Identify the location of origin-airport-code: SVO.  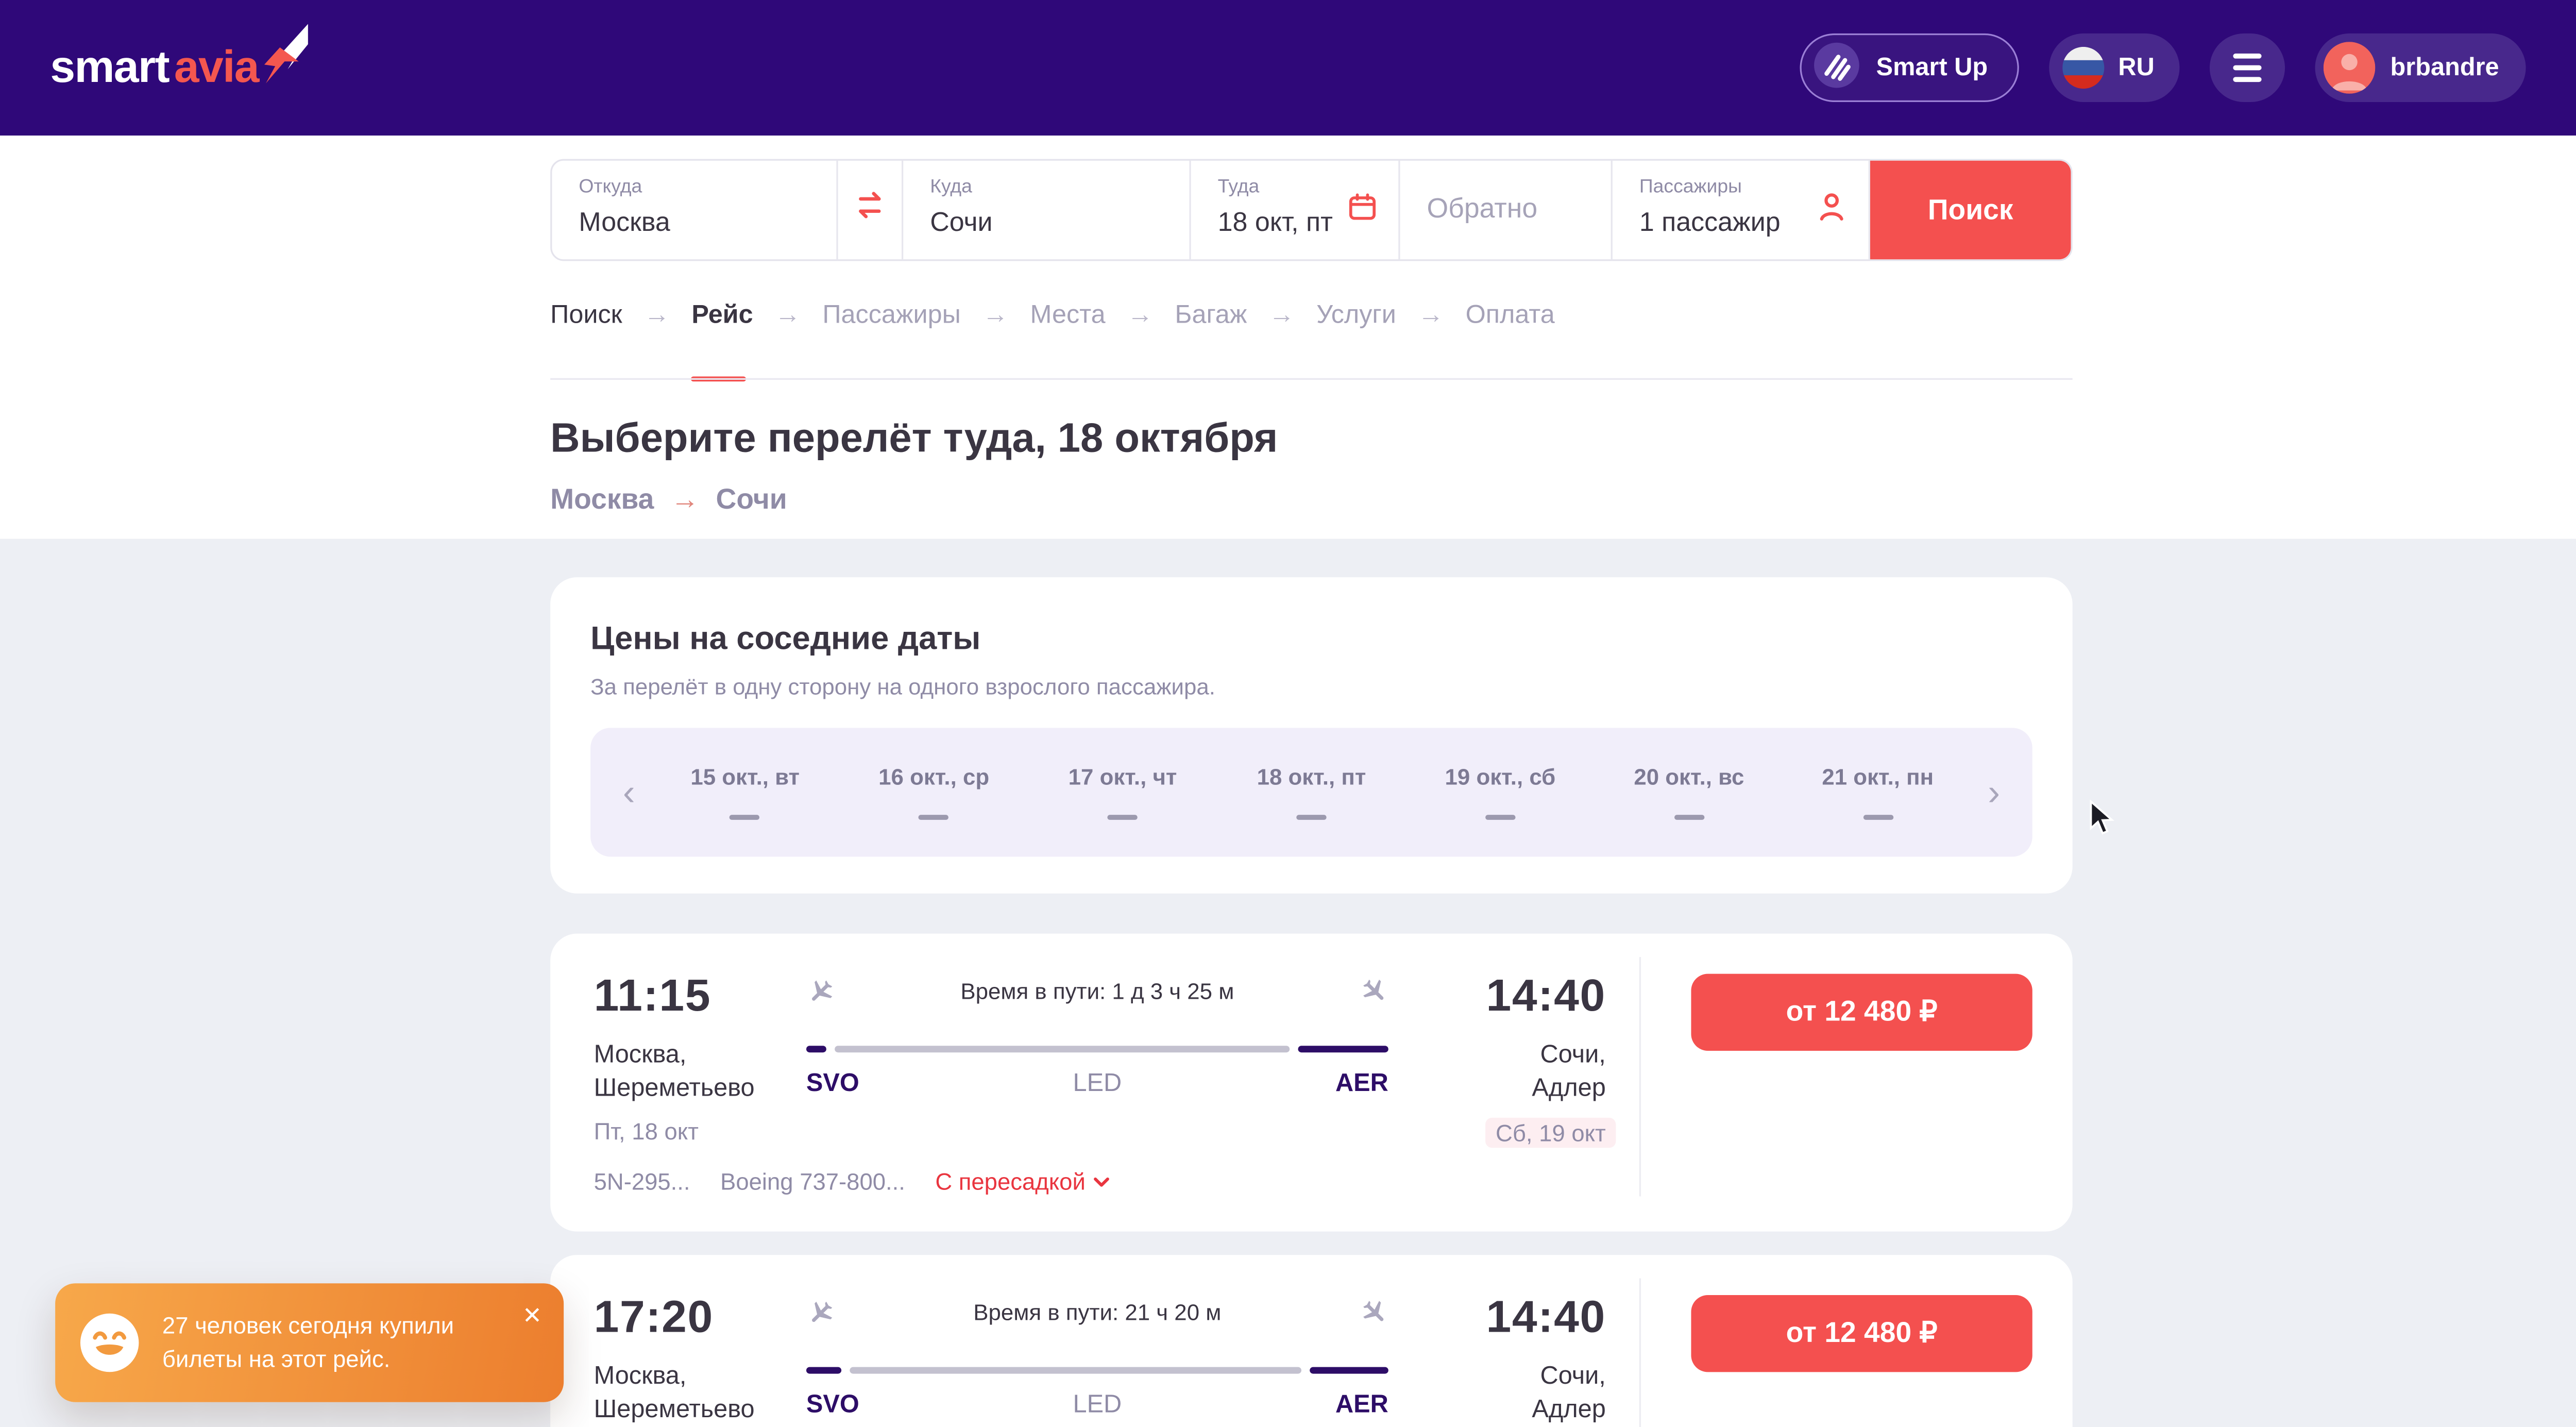
(832, 1404).